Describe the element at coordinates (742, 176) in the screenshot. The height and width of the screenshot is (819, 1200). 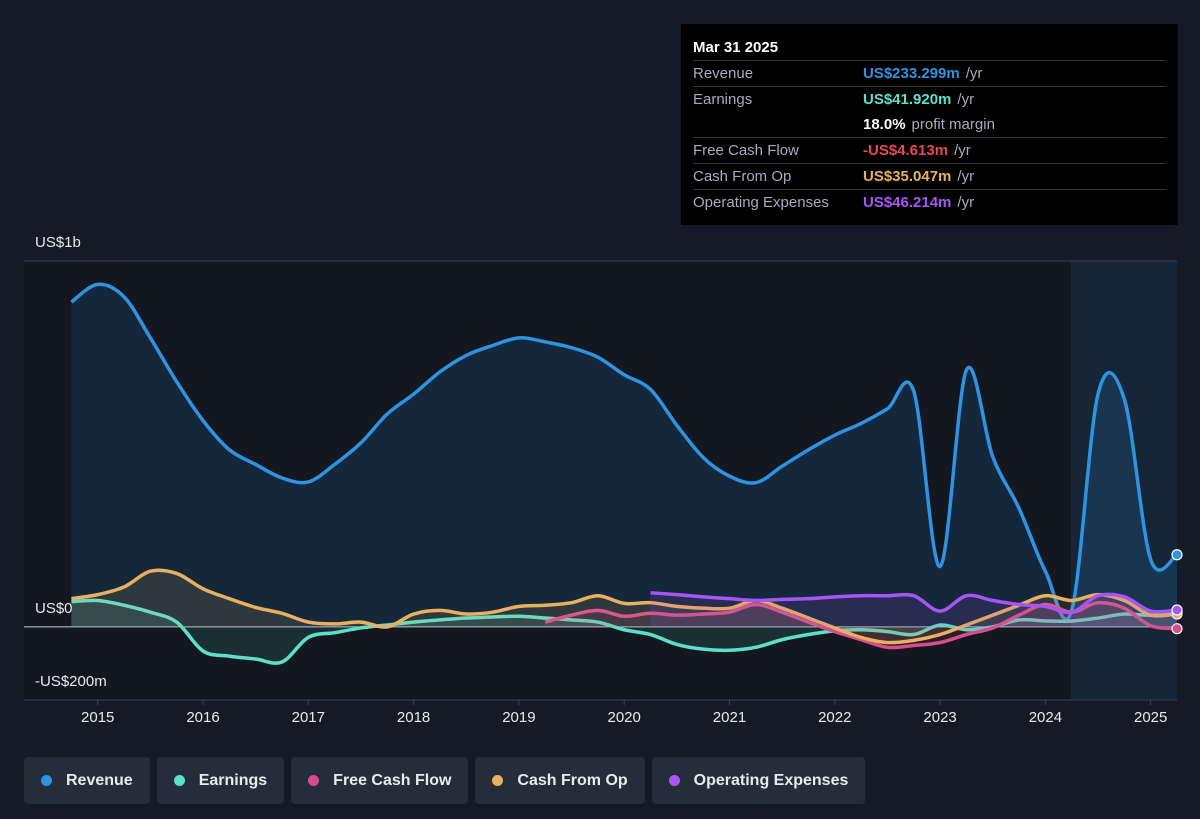
I see `tooltip-label: Cash From Op` at that location.